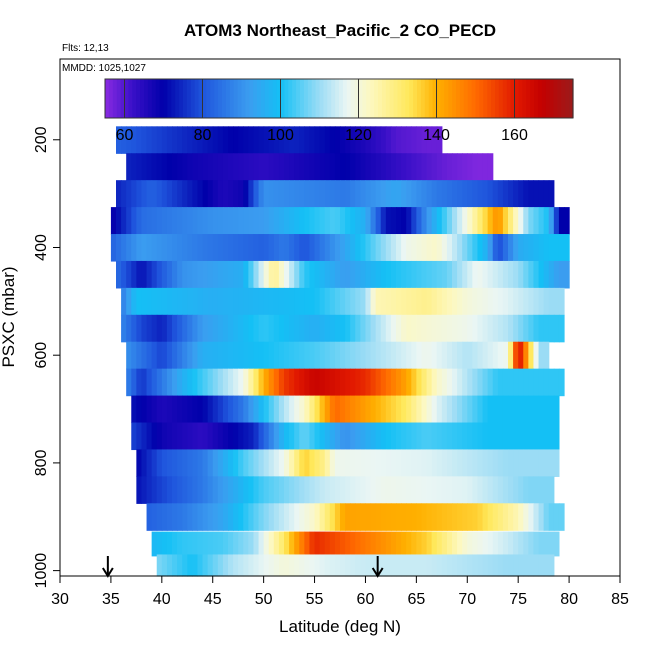 Image resolution: width=650 pixels, height=650 pixels. What do you see at coordinates (358, 135) in the screenshot?
I see `colorbar-tick-label: 120` at bounding box center [358, 135].